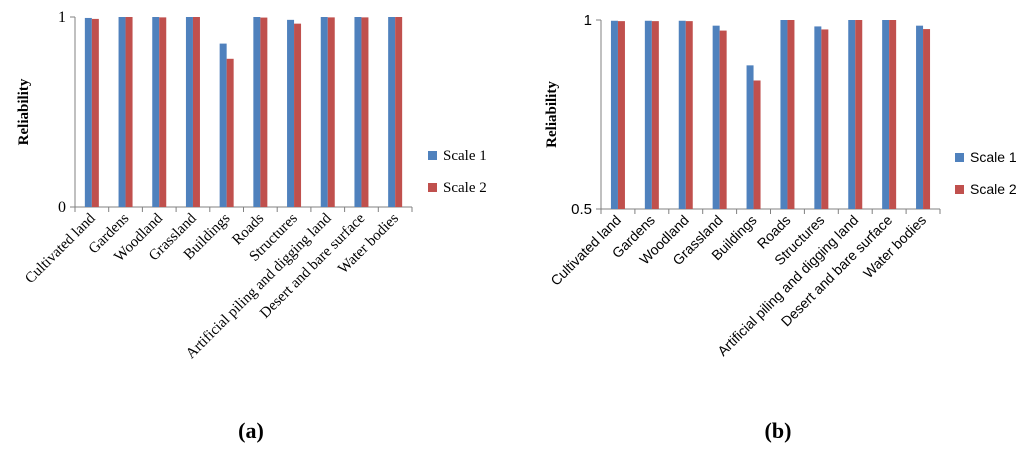 This screenshot has height=453, width=1024. I want to click on panel-label-b: (b), so click(778, 430).